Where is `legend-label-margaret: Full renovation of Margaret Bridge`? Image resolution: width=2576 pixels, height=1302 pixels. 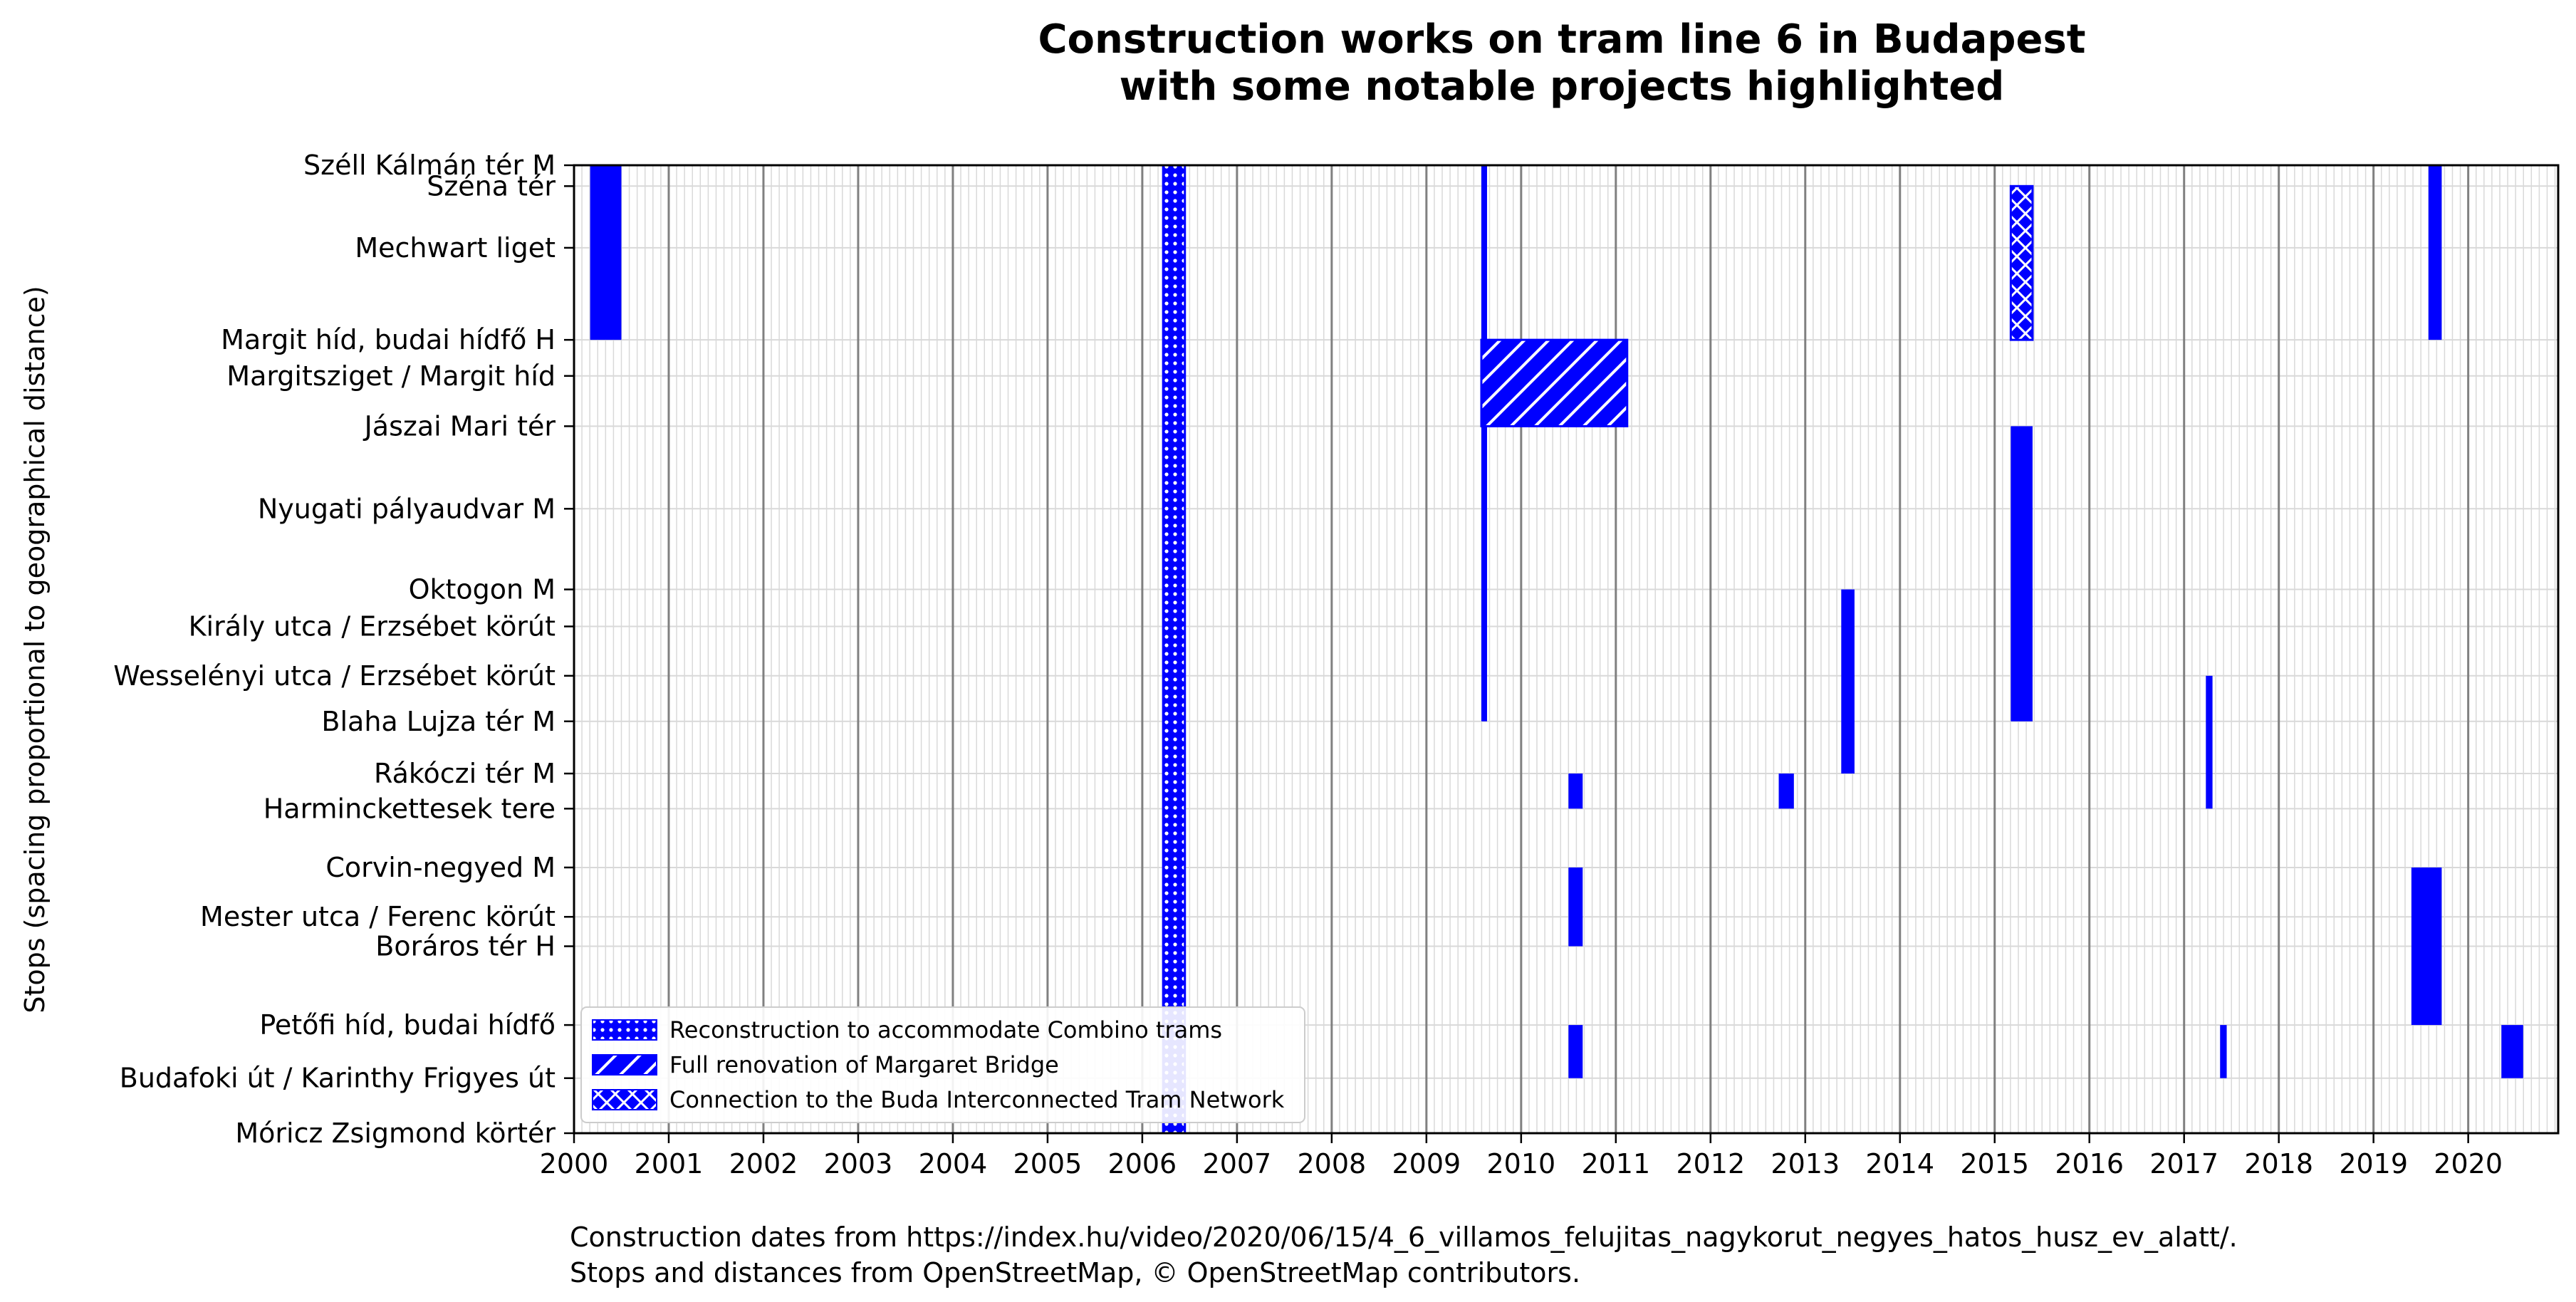 legend-label-margaret: Full renovation of Margaret Bridge is located at coordinates (864, 1064).